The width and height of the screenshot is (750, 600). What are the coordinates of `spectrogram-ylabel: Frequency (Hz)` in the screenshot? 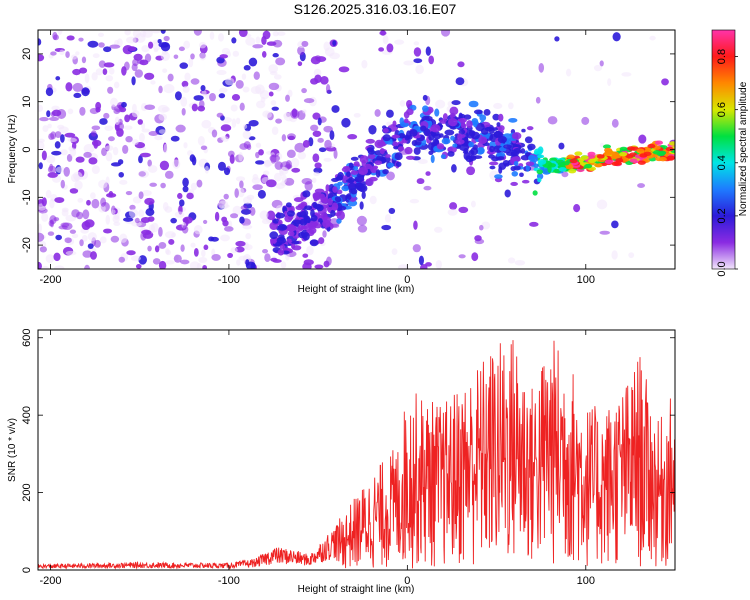 It's located at (12, 149).